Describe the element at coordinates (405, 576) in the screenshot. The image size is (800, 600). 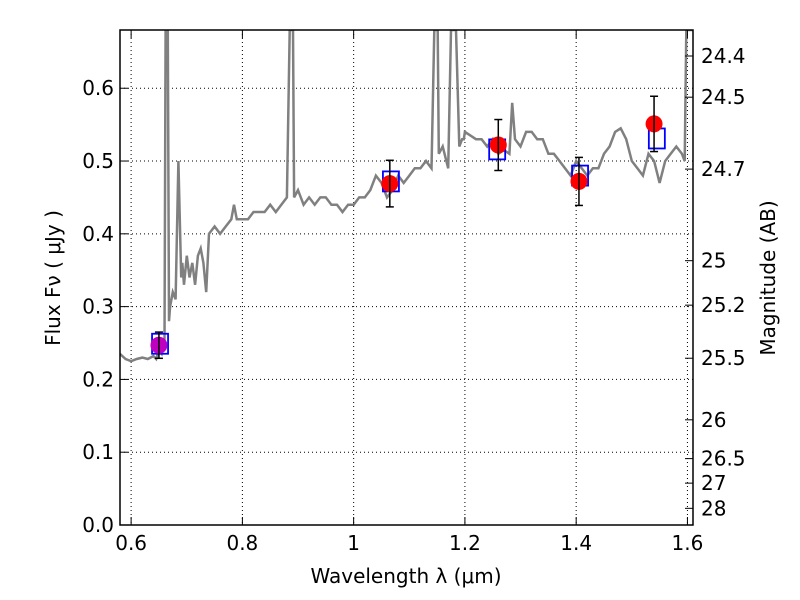
I see `x-axis-label: Wavelength λ (μm)` at that location.